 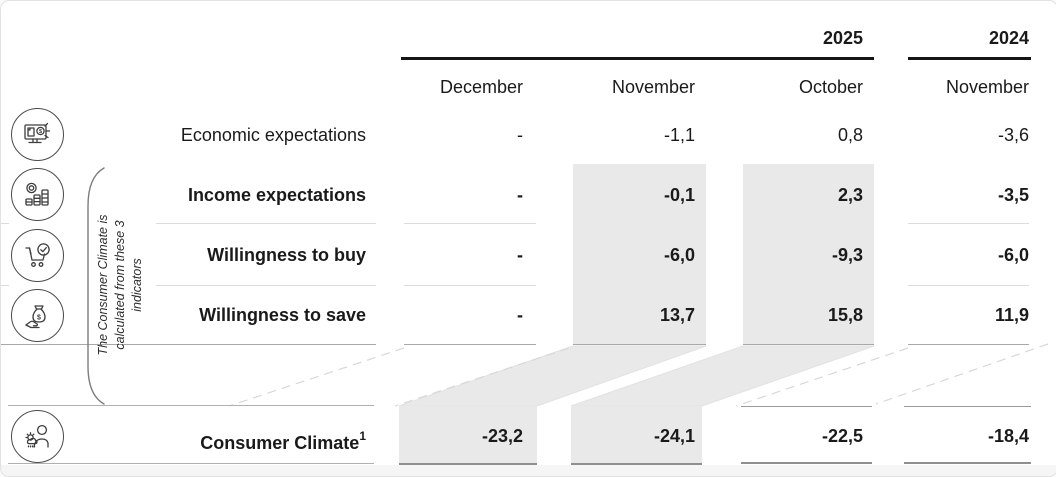 What do you see at coordinates (1013, 135) in the screenshot?
I see `value-cell: -3,6` at bounding box center [1013, 135].